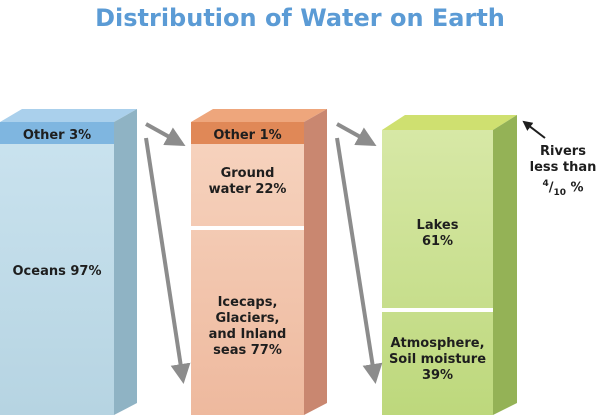  I want to click on column-other-1-side, so click(505, 265).